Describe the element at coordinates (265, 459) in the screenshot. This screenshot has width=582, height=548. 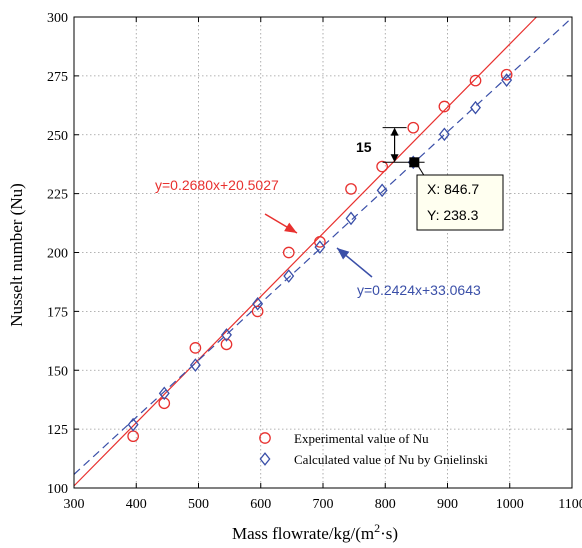
I see `legend-marker-calculated` at that location.